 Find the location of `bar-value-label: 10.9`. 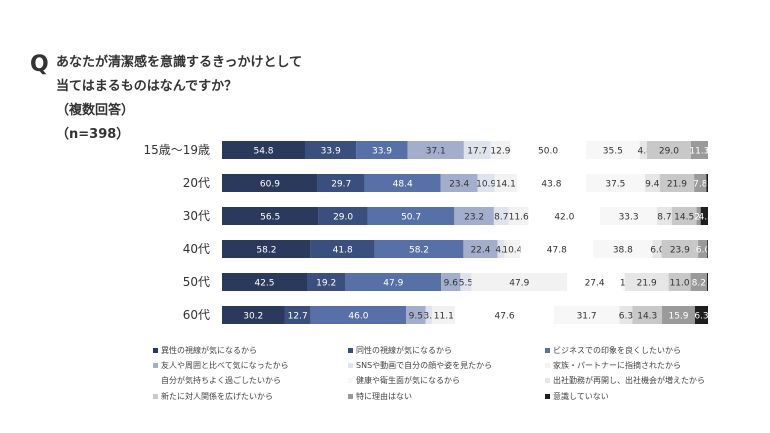

bar-value-label: 10.9 is located at coordinates (486, 185).